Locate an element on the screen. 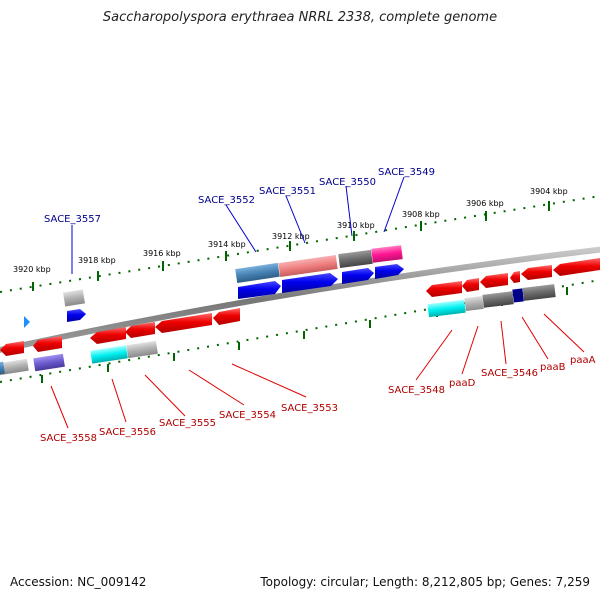 The image size is (600, 600). scale-label: 3916 kbp is located at coordinates (162, 253).